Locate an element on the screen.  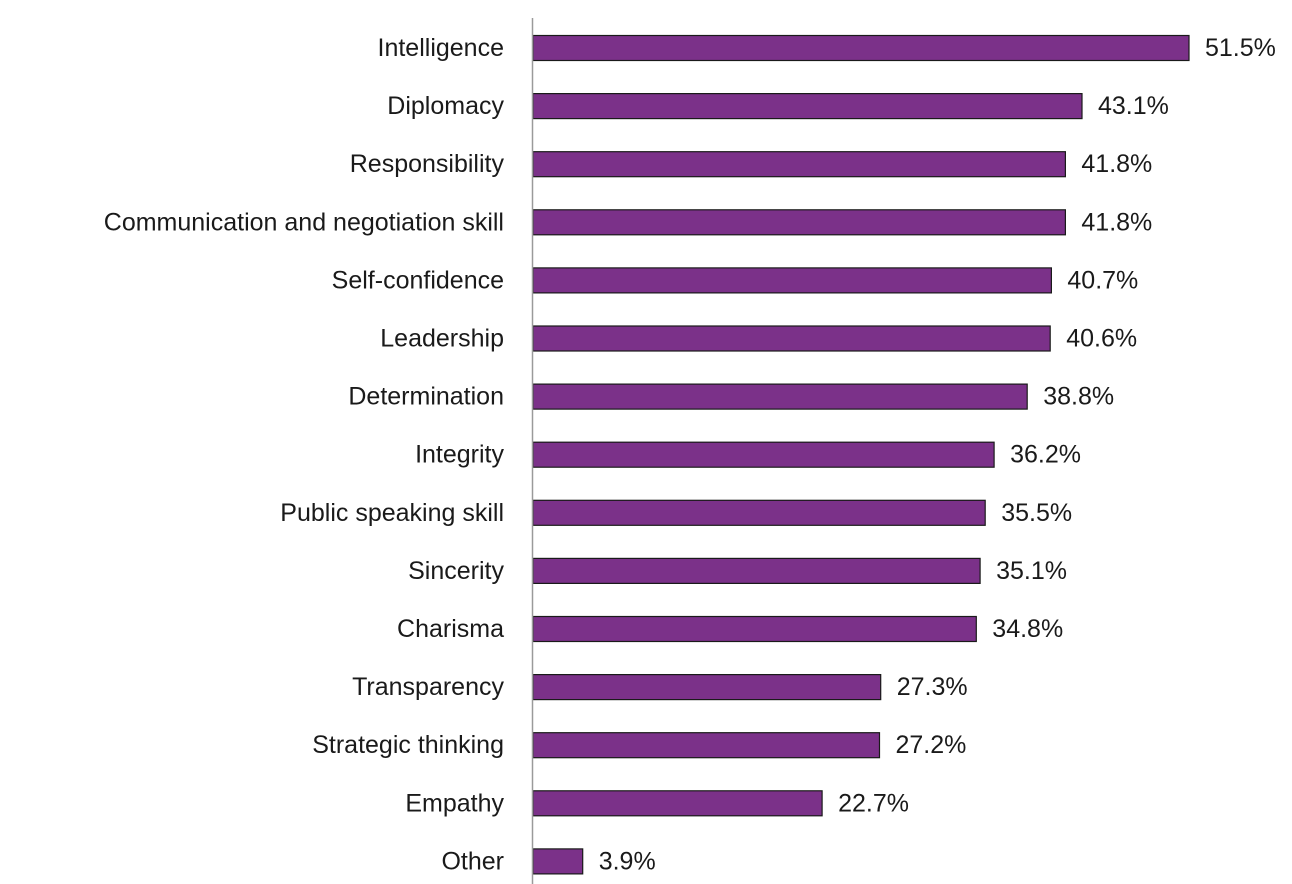
bar-sincerity is located at coordinates (756, 571).